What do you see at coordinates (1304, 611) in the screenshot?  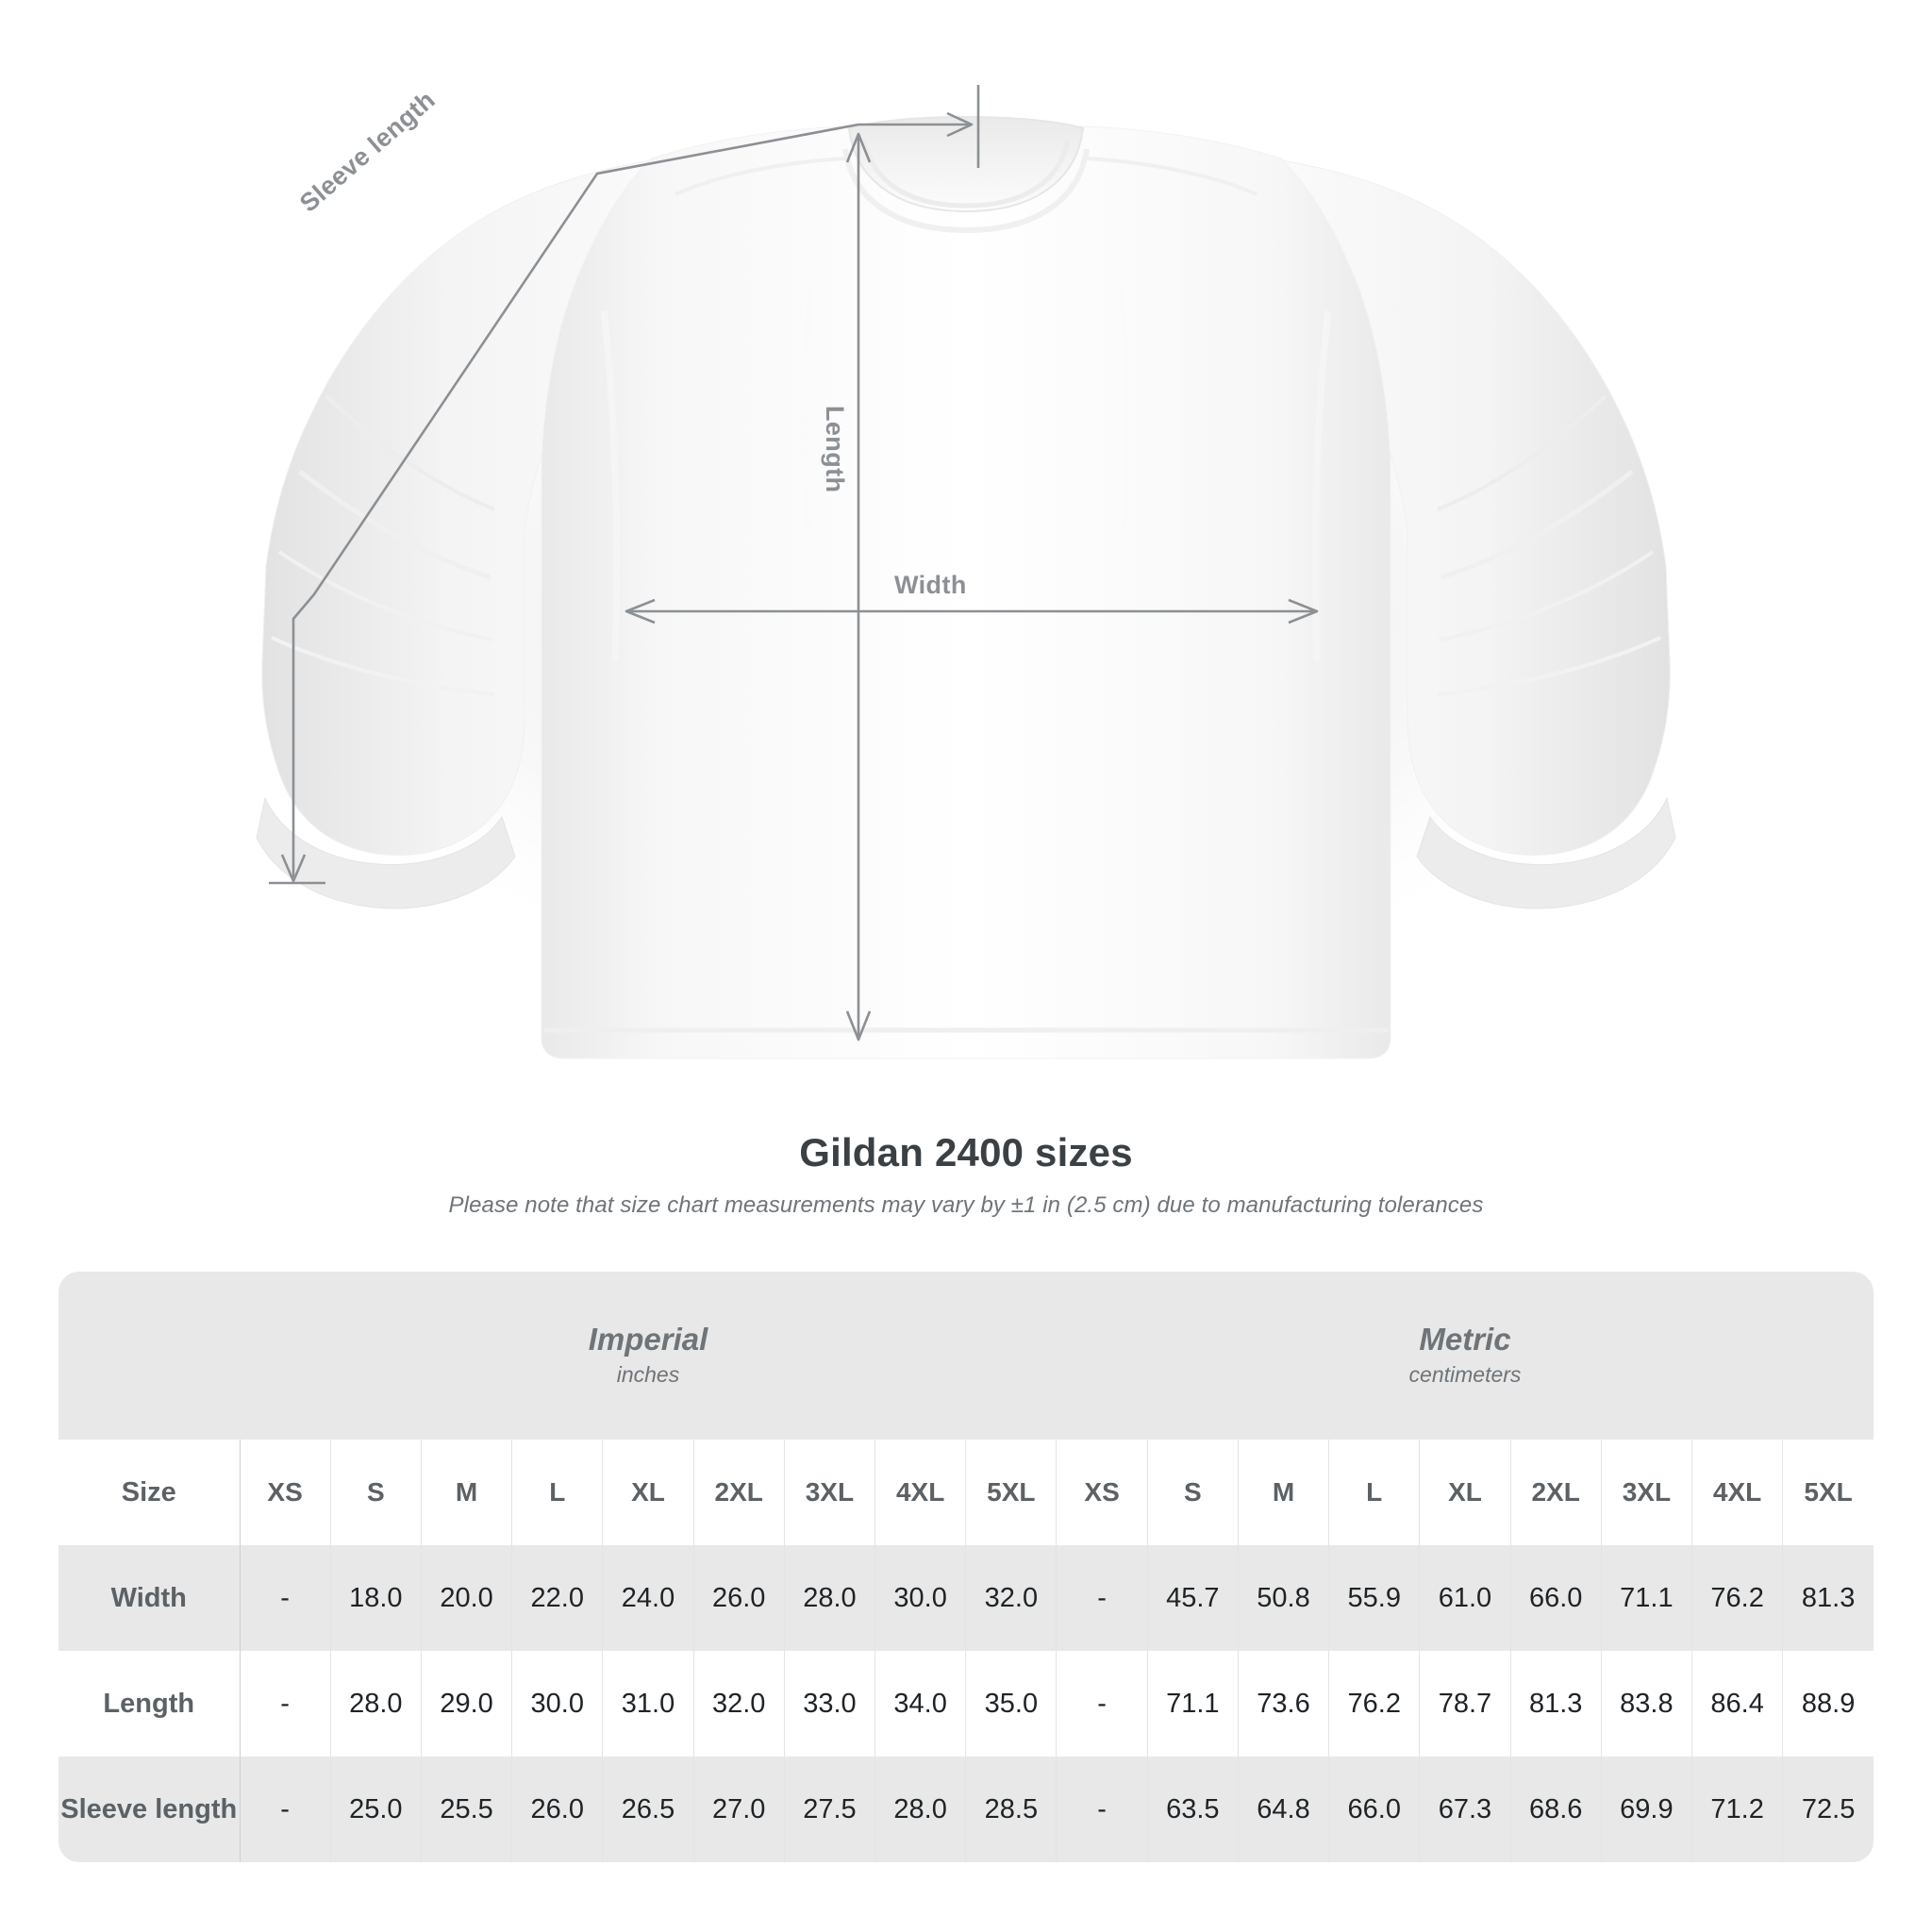 I see `width-arrow-right` at bounding box center [1304, 611].